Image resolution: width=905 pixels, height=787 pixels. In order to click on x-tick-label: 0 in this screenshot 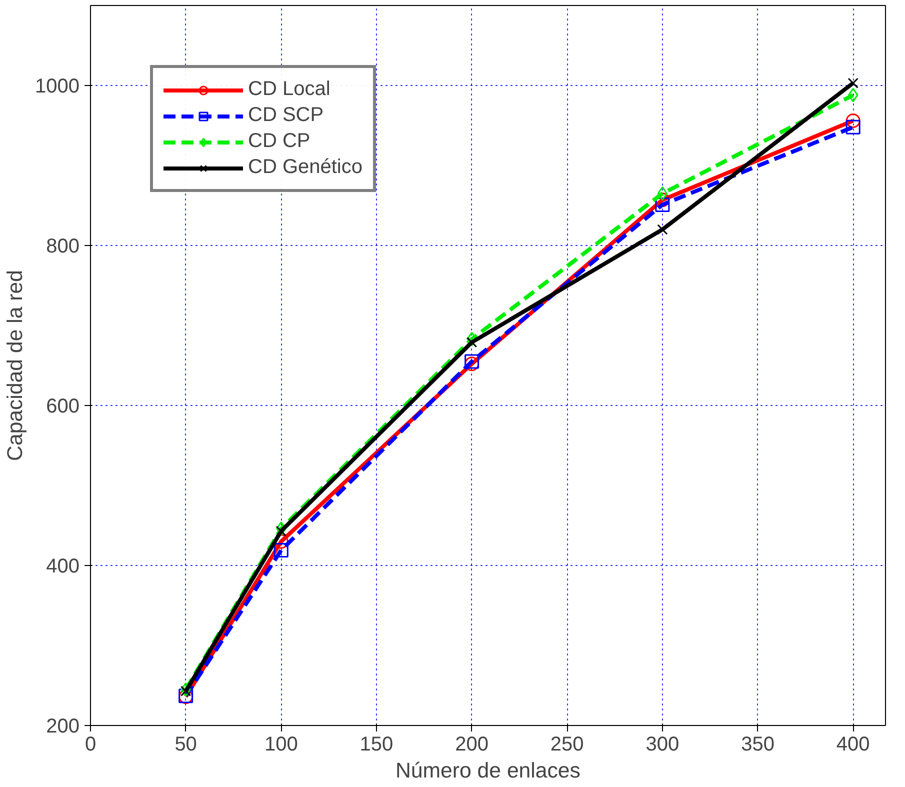, I will do `click(90, 745)`.